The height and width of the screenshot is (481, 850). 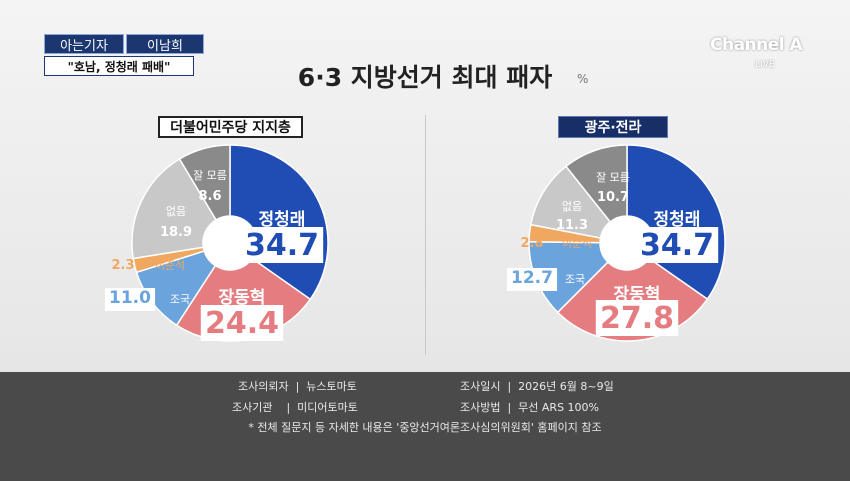 I want to click on slice-value-1-5: 10.7, so click(x=613, y=197).